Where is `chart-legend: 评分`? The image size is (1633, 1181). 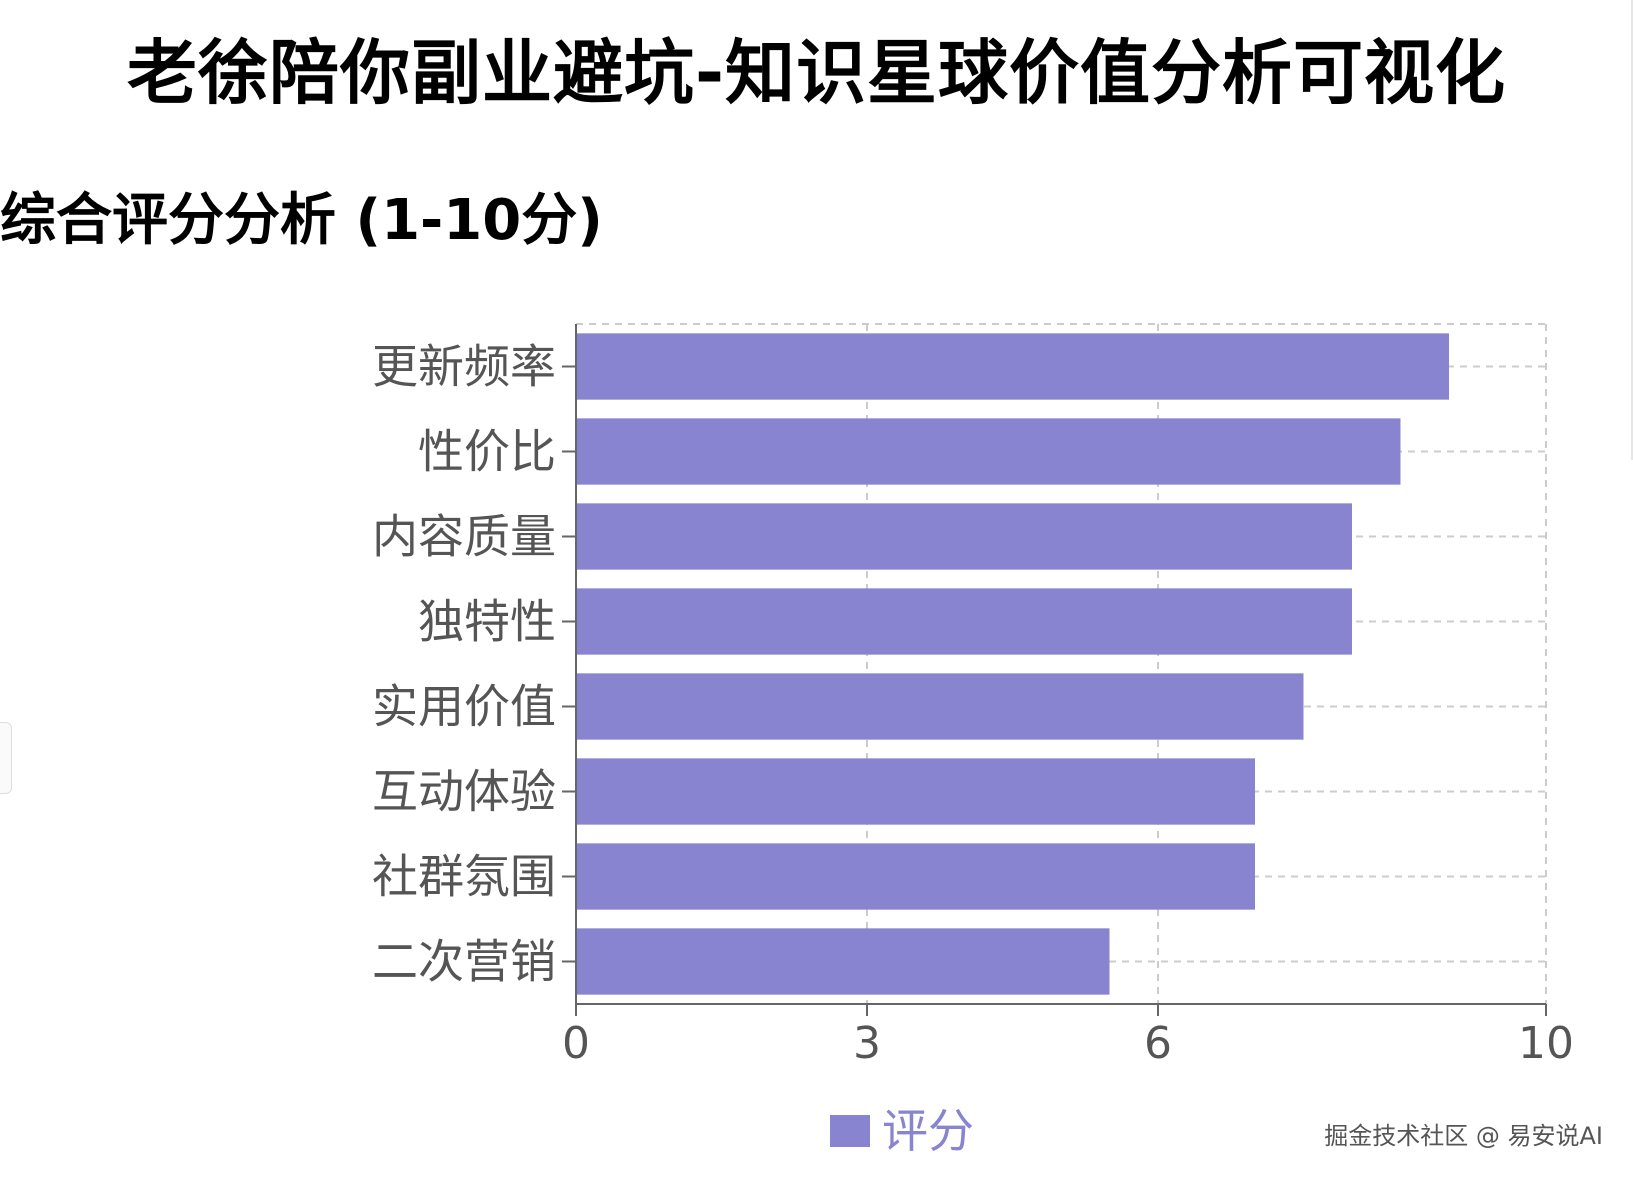
chart-legend: 评分 is located at coordinates (902, 1131).